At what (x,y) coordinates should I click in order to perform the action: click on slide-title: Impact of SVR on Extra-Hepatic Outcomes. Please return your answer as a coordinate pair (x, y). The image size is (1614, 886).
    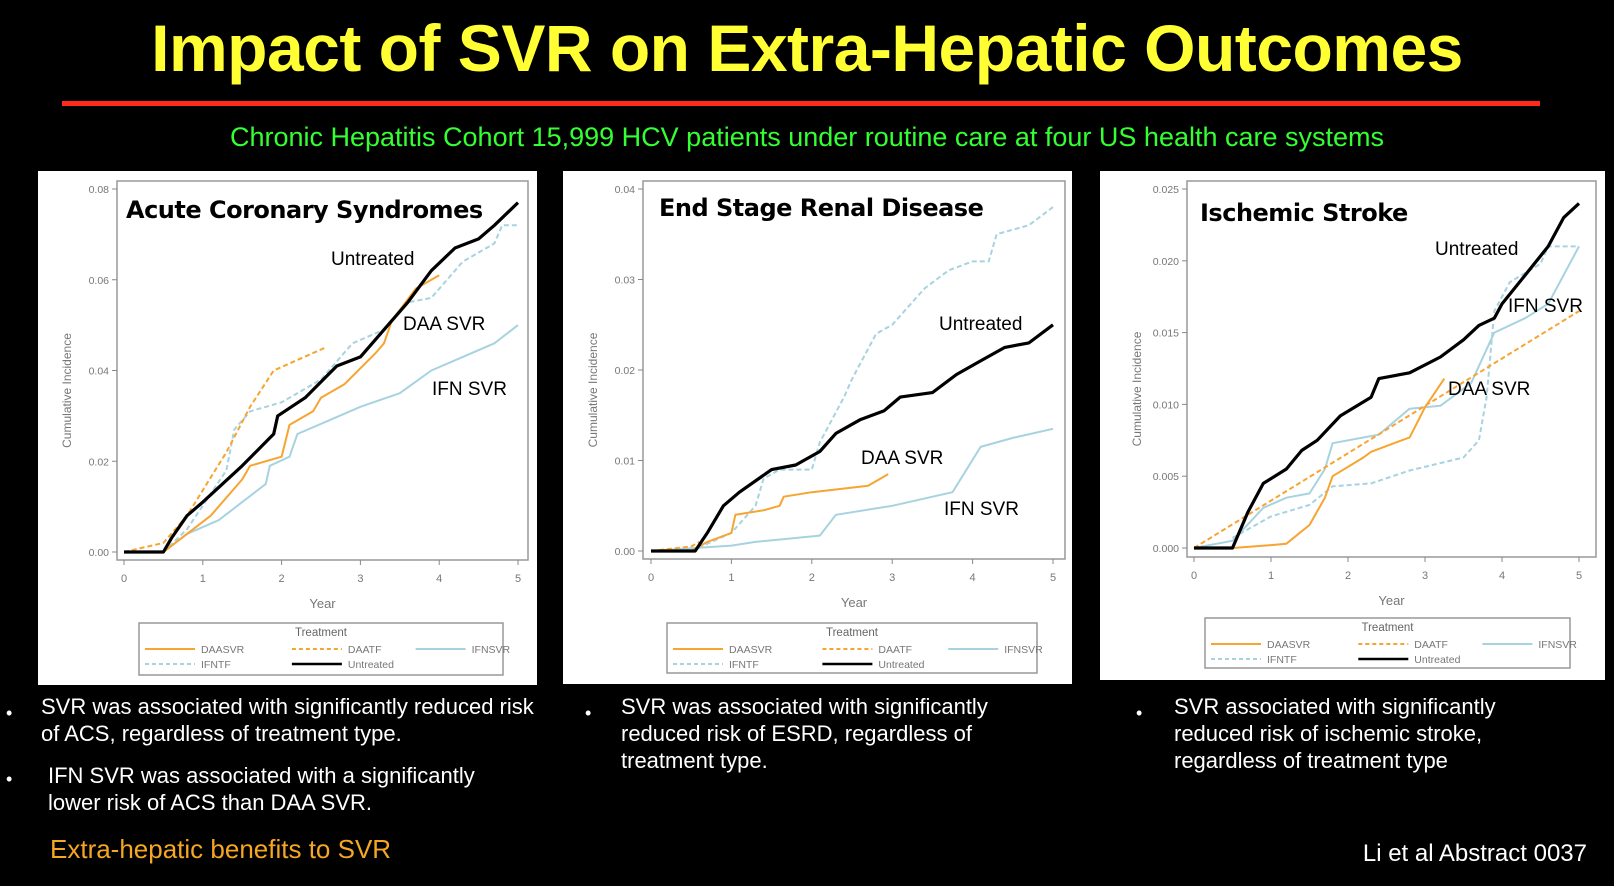
    Looking at the image, I should click on (807, 48).